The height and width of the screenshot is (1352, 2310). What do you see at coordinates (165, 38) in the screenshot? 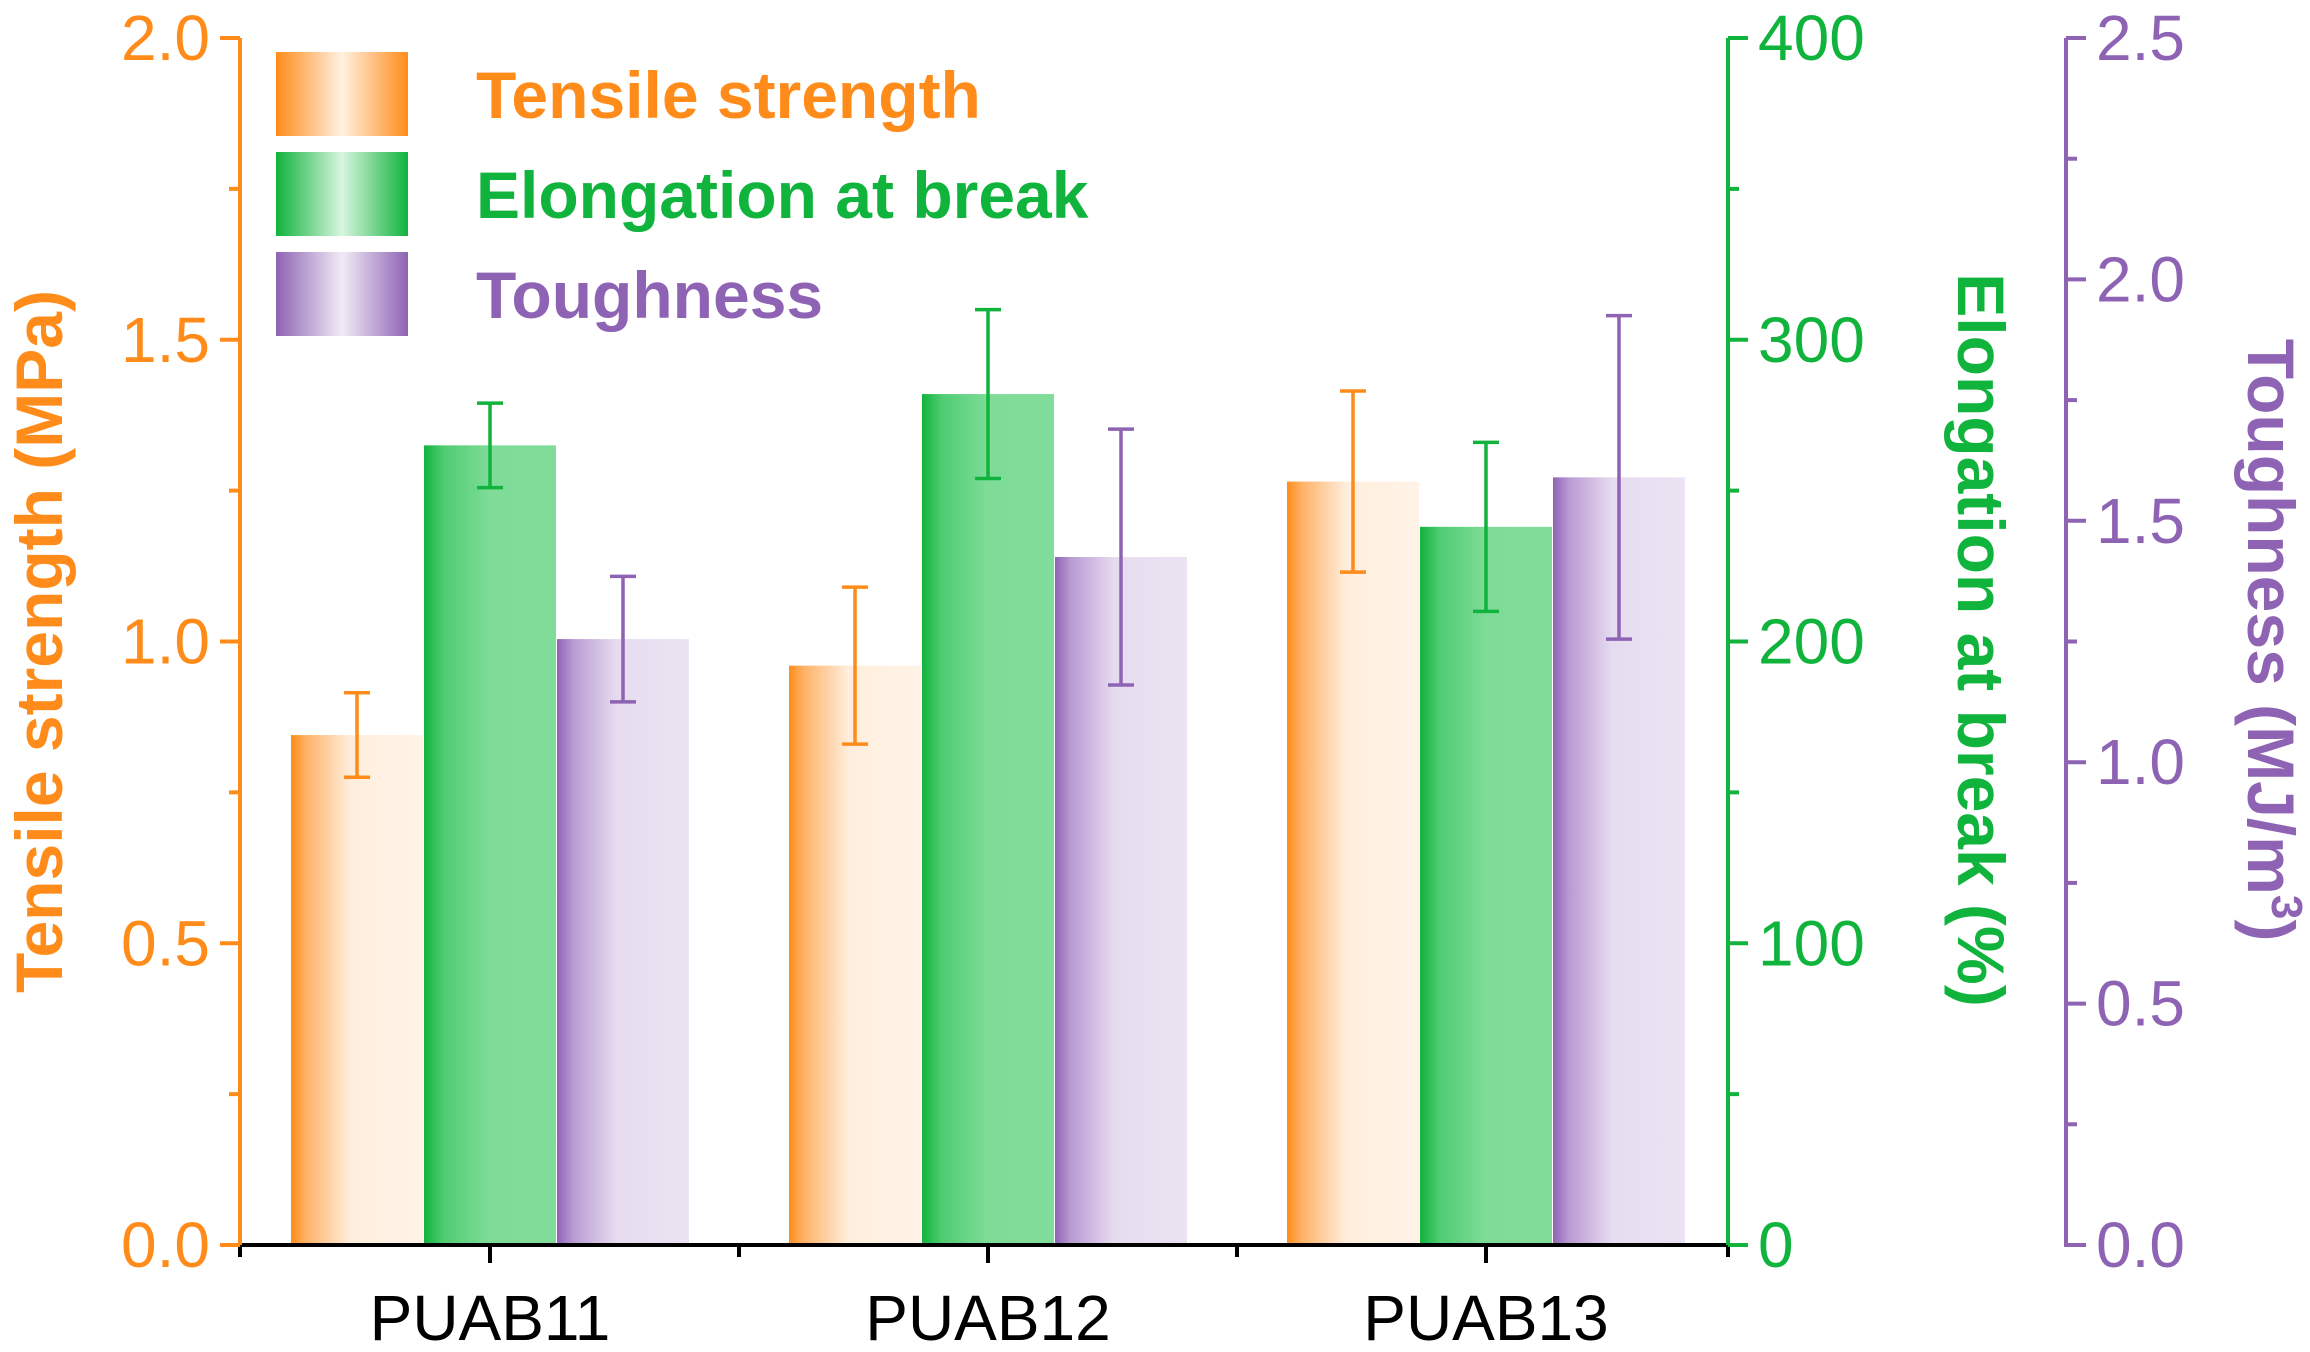
I see `left-tick-label: 2.0` at bounding box center [165, 38].